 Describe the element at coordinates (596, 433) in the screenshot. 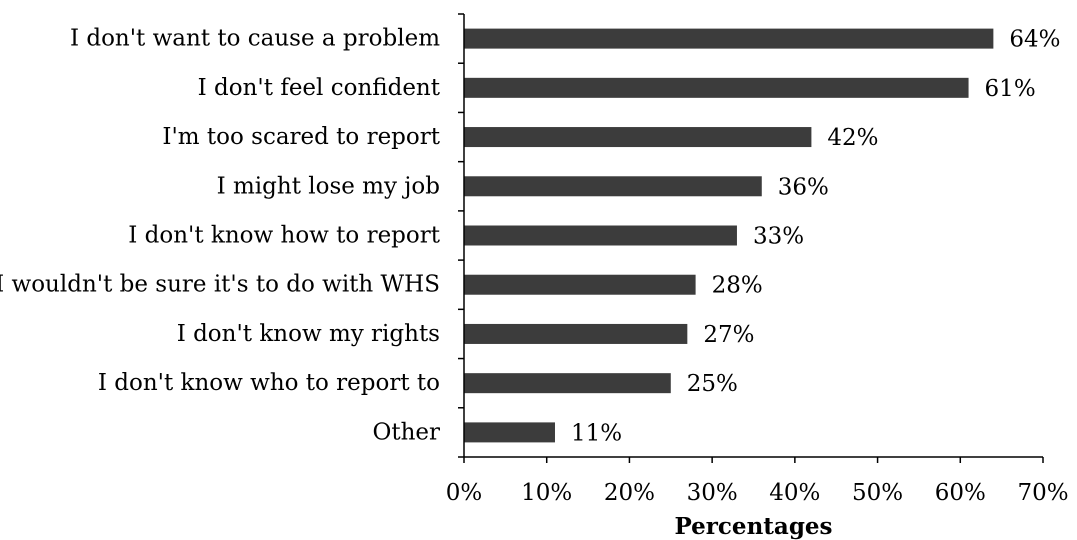

I see `data-label: 11%` at that location.